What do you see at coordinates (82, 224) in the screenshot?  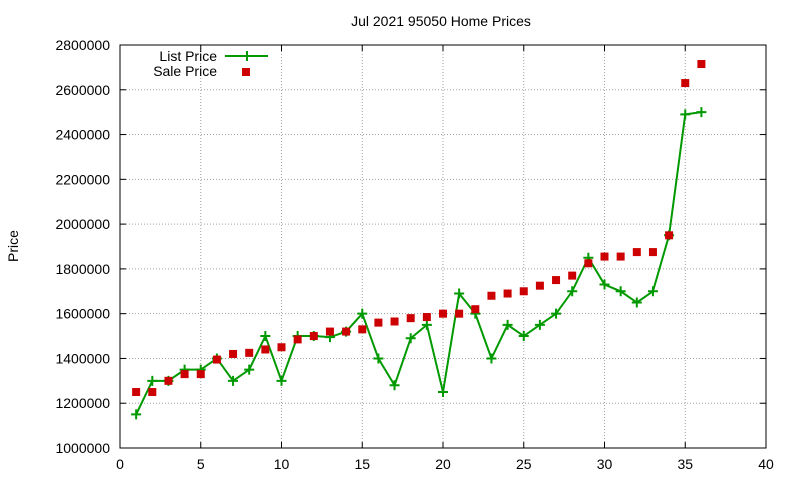 I see `y-tick-label: 2000000` at bounding box center [82, 224].